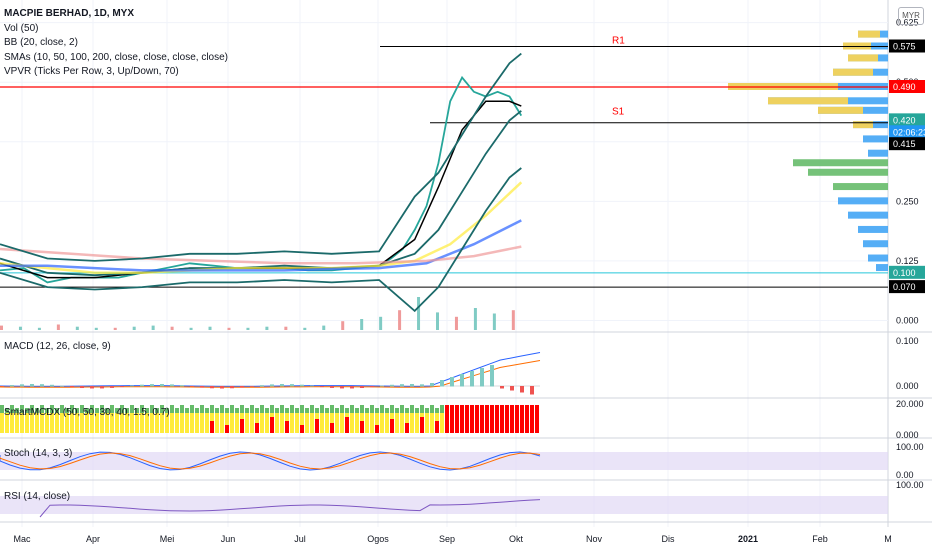  What do you see at coordinates (910, 485) in the screenshot?
I see `rsi-tick: 100.00` at bounding box center [910, 485].